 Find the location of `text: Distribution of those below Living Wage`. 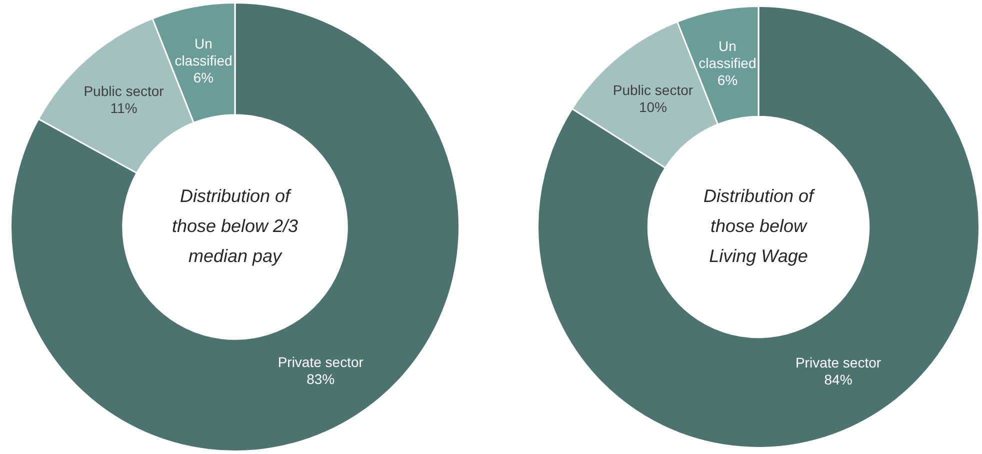

text: Distribution of those below Living Wage is located at coordinates (759, 226).